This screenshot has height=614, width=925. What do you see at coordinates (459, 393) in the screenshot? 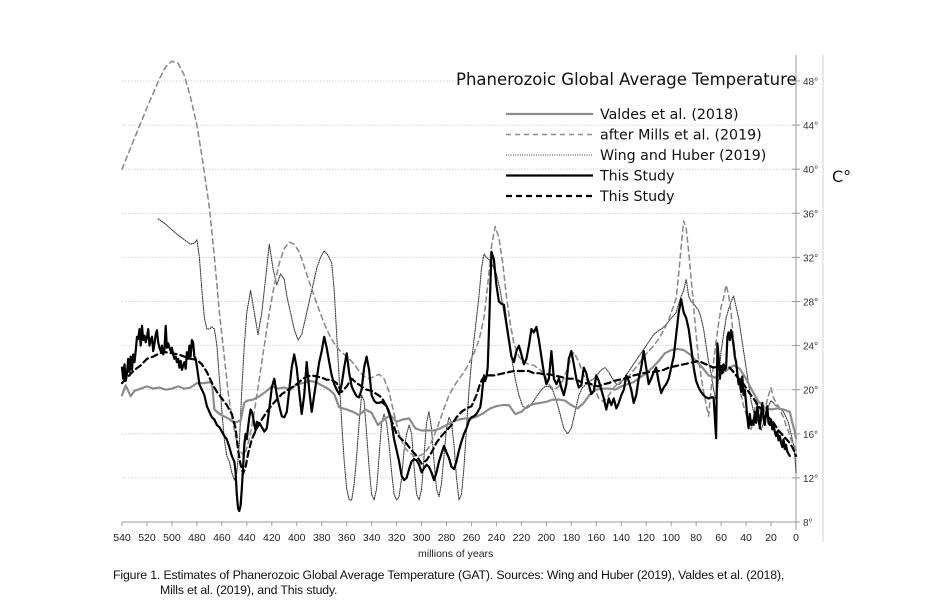
I see `series-line-solid-gray` at bounding box center [459, 393].